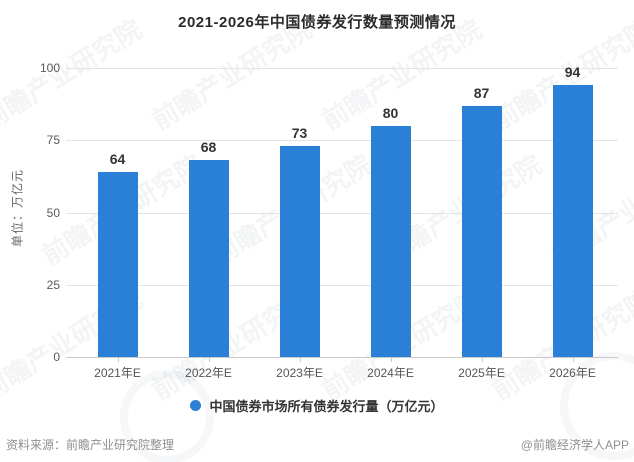 Image resolution: width=634 pixels, height=462 pixels. What do you see at coordinates (117, 159) in the screenshot?
I see `bar-value-label: 64` at bounding box center [117, 159].